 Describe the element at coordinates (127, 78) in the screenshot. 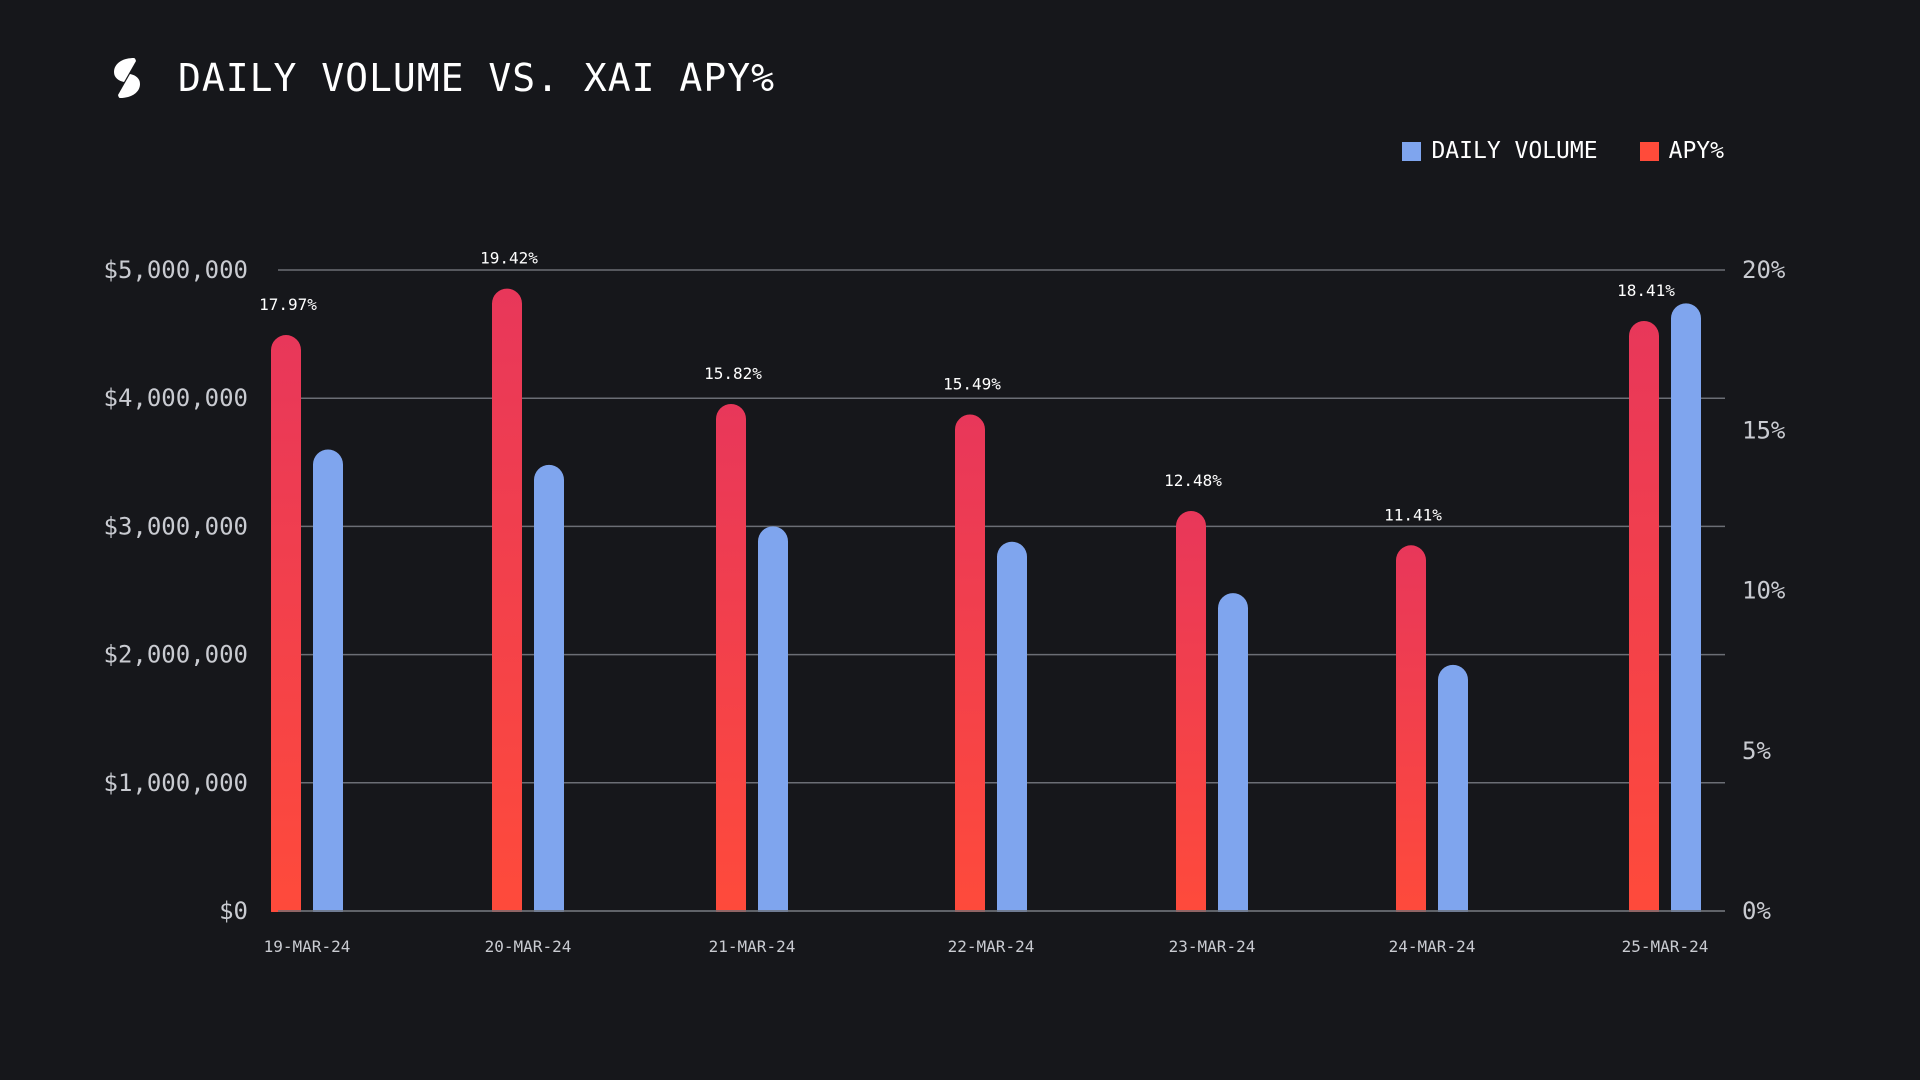

I see `brand-logo-icon` at that location.